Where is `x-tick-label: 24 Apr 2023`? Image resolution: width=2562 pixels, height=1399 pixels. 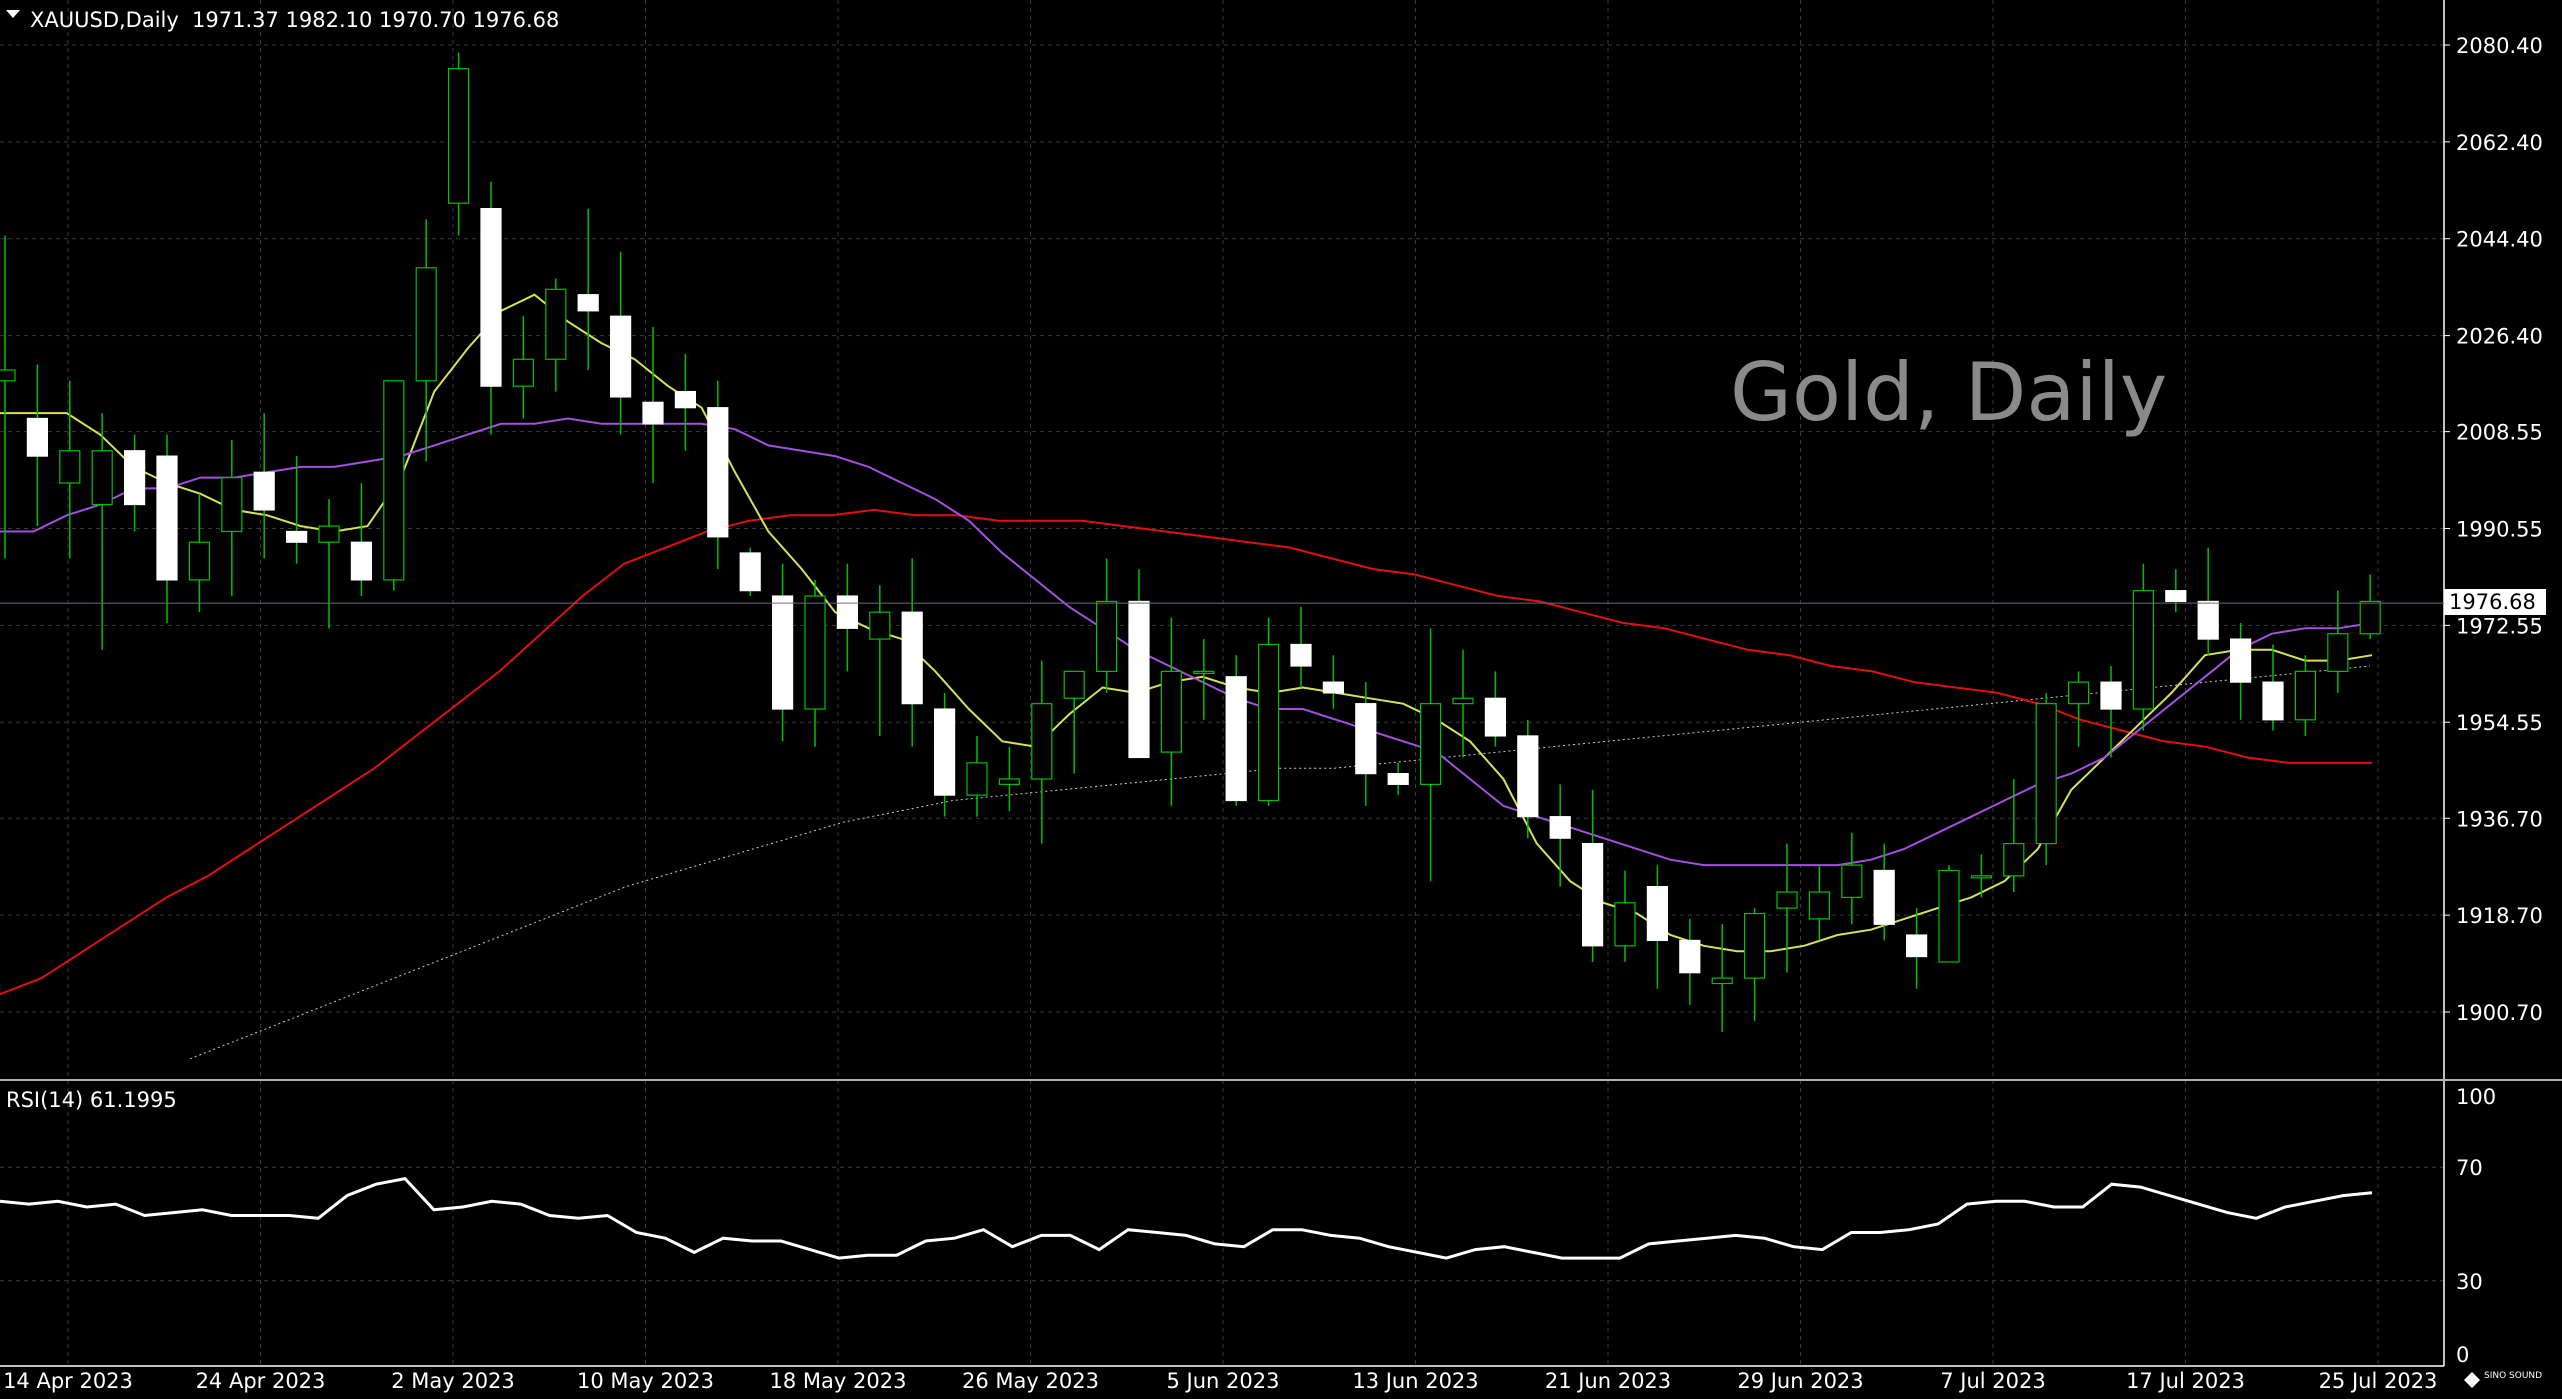
x-tick-label: 24 Apr 2023 is located at coordinates (261, 1381).